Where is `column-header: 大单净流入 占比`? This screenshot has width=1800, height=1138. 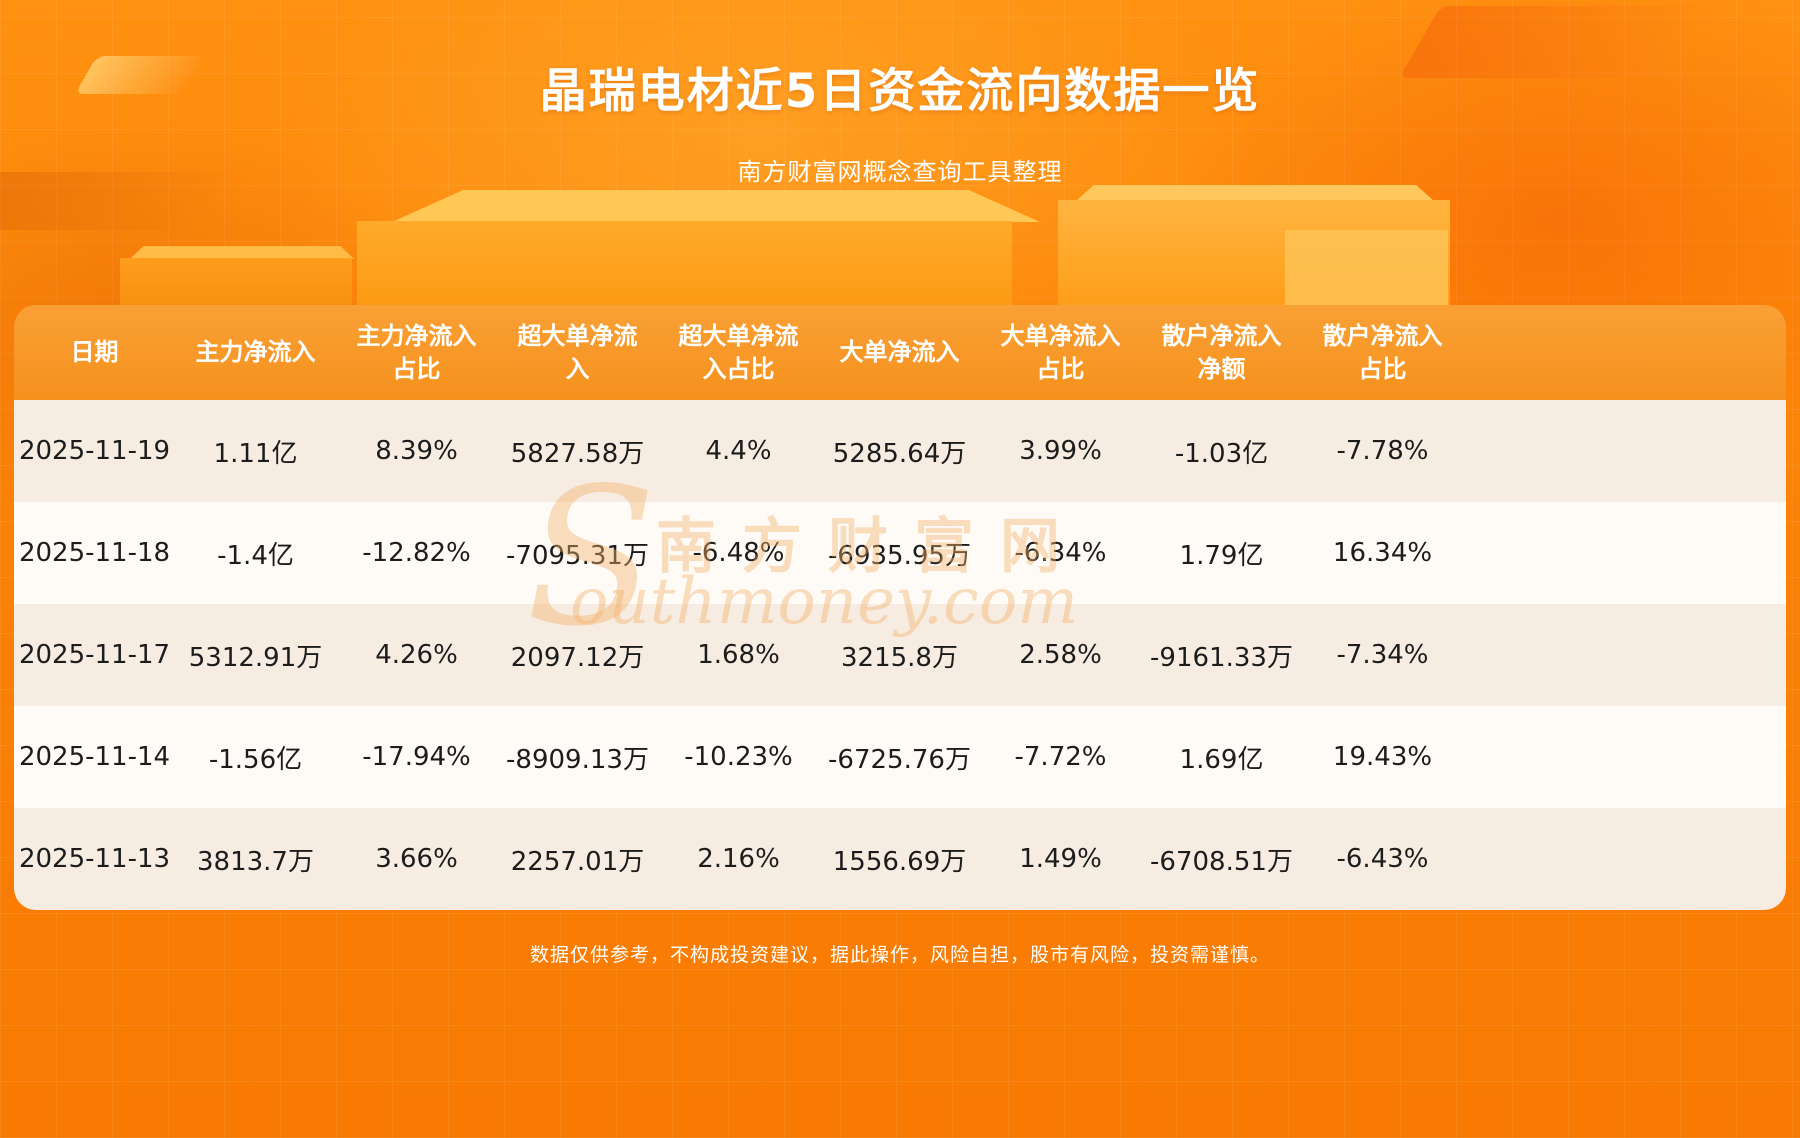 column-header: 大单净流入 占比 is located at coordinates (1060, 352).